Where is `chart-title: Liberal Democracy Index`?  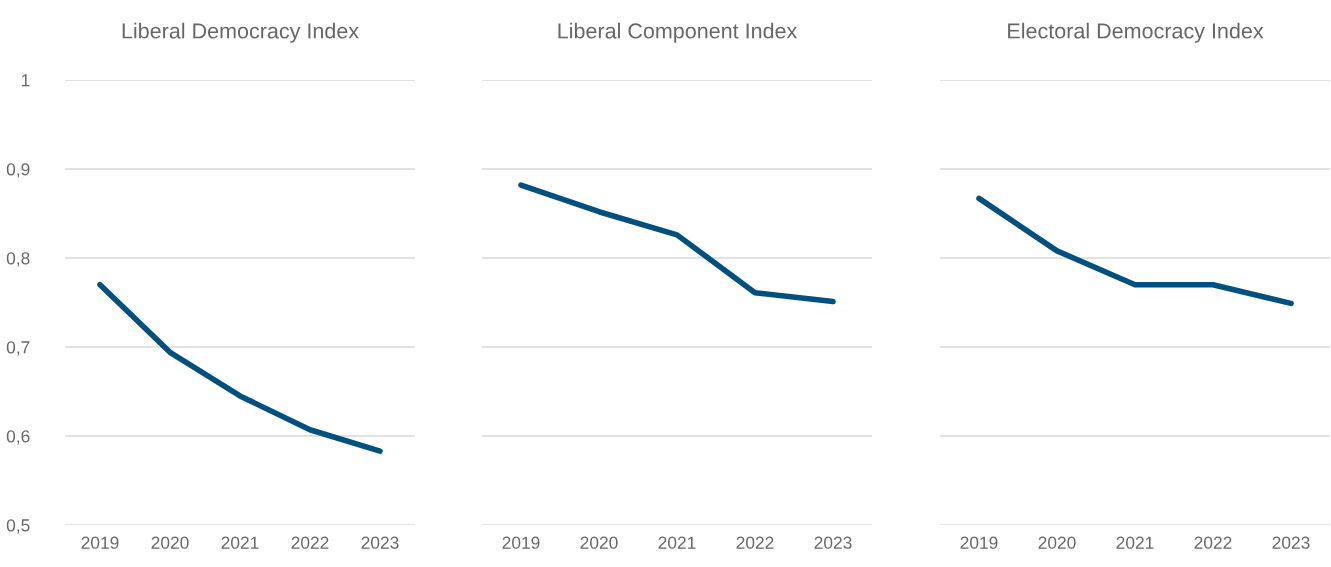 chart-title: Liberal Democracy Index is located at coordinates (240, 32).